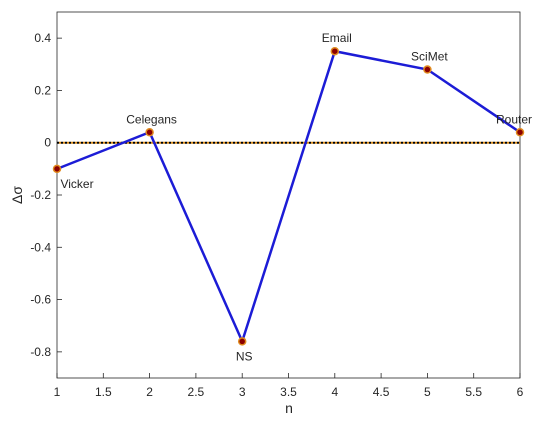 The image size is (550, 433). I want to click on y-axis-label: Δσ, so click(17, 195).